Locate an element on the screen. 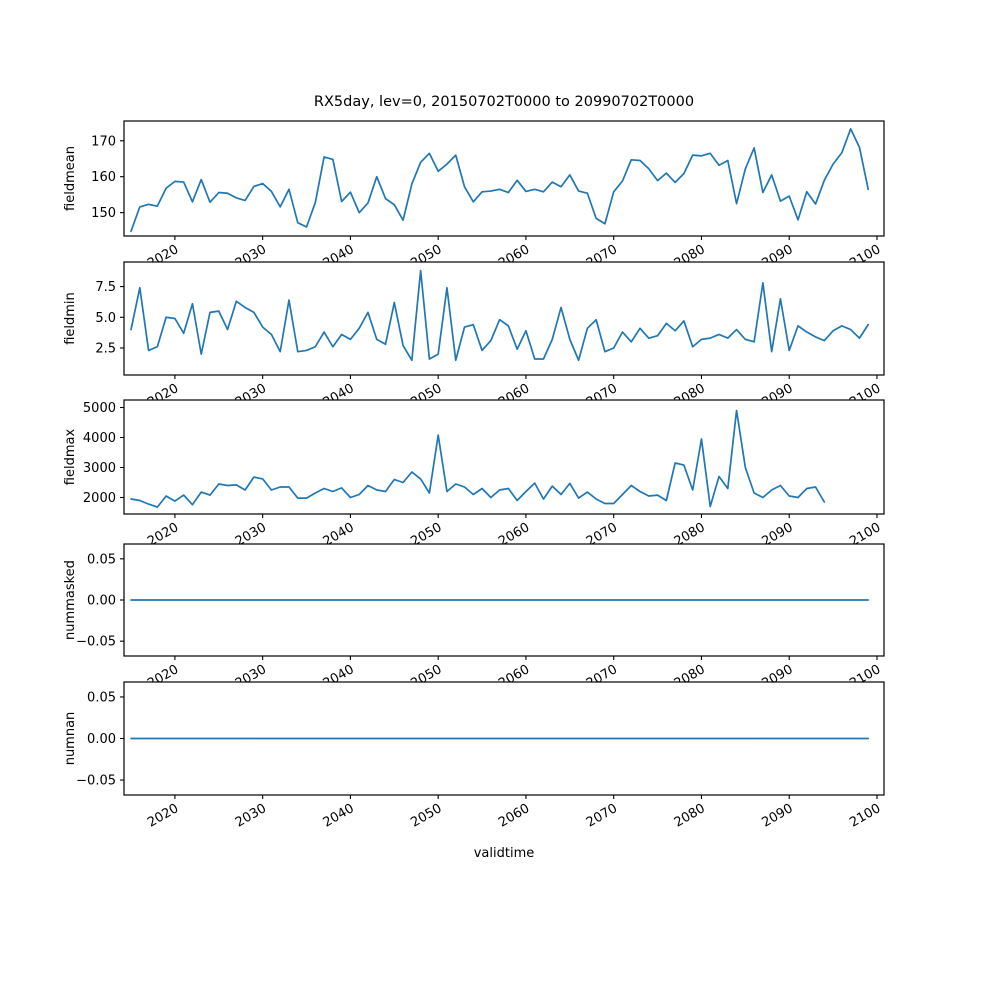  y-tick-label: 2000 is located at coordinates (99, 498).